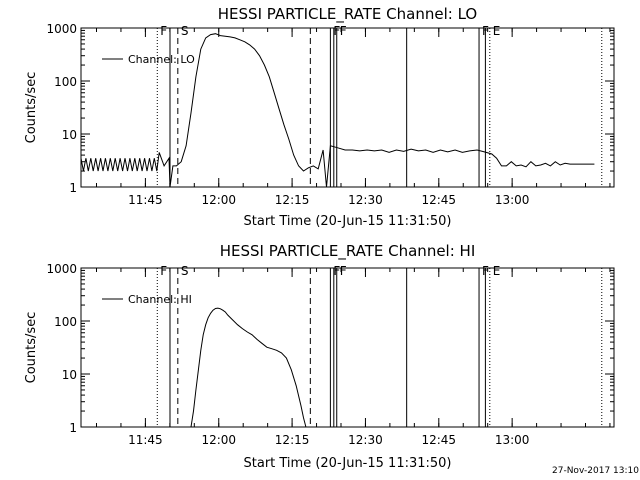 The width and height of the screenshot is (640, 480). I want to click on footer-timestamp: 27-Nov-2017 13:10, so click(595, 471).